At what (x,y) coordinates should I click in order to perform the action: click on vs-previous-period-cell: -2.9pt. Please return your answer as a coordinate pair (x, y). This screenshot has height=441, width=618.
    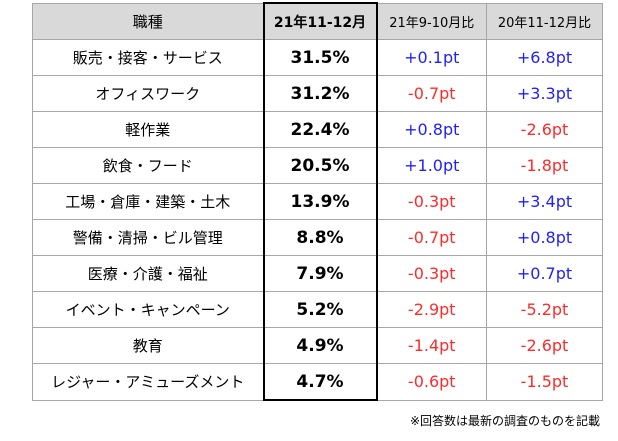
    Looking at the image, I should click on (431, 309).